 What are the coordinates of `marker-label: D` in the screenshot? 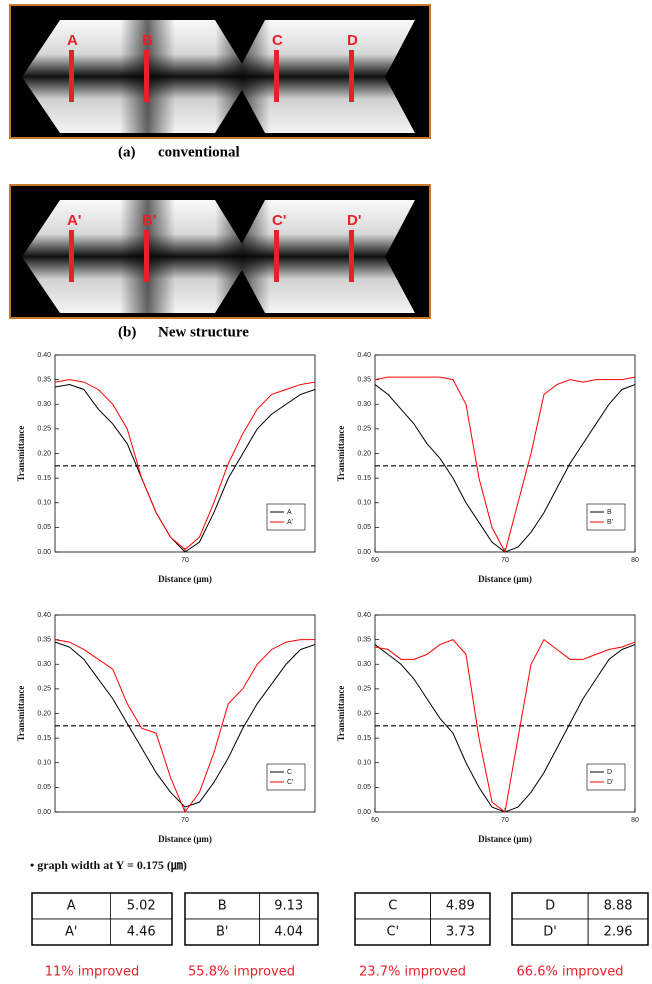 It's located at (352, 40).